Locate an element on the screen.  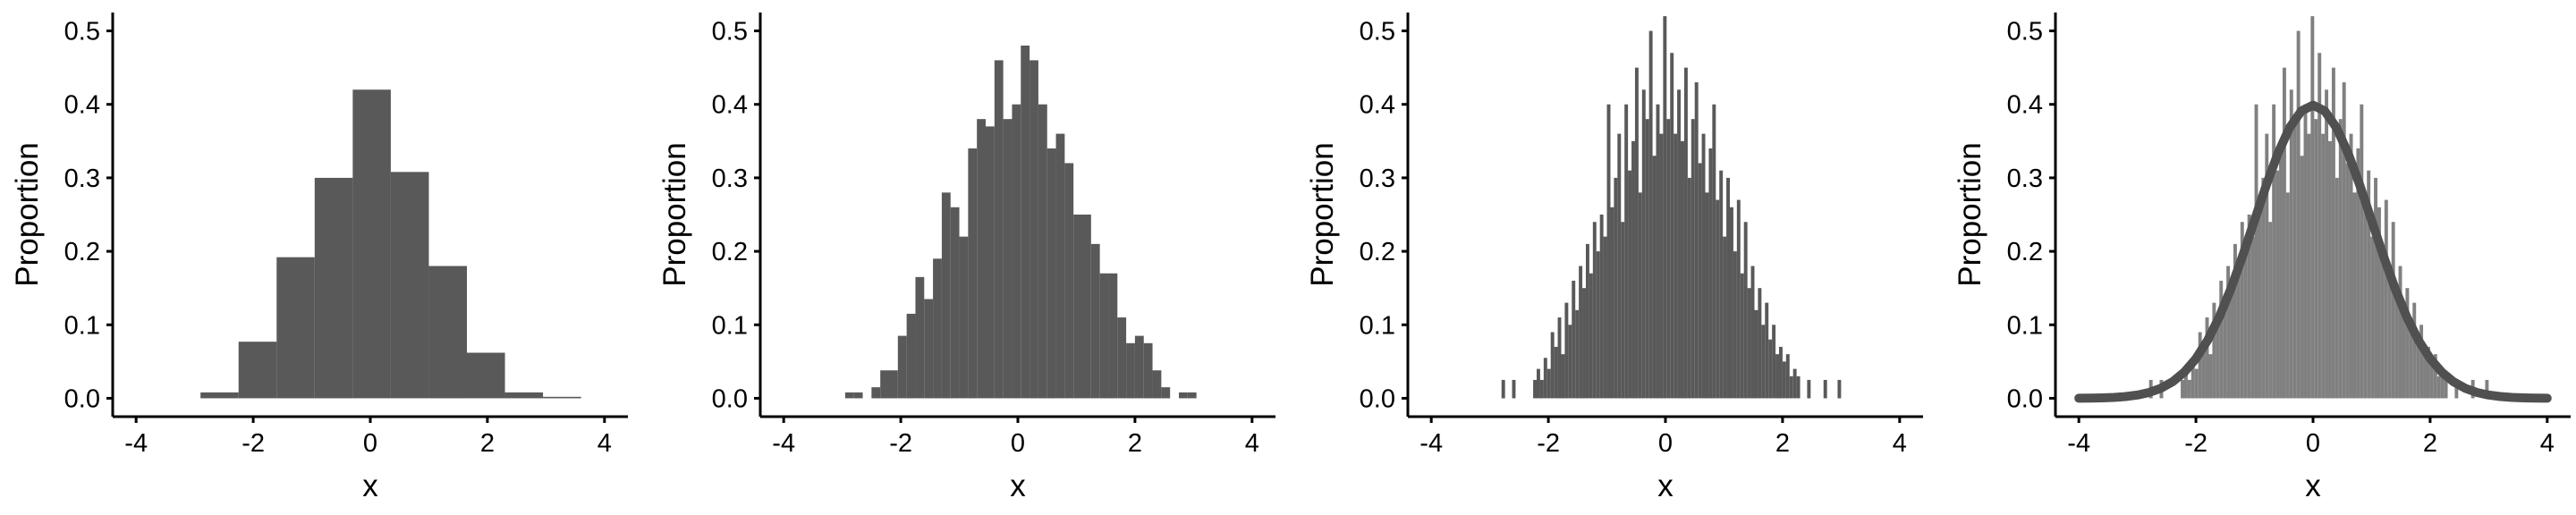
y-tick-label: 0.3 is located at coordinates (1377, 179).